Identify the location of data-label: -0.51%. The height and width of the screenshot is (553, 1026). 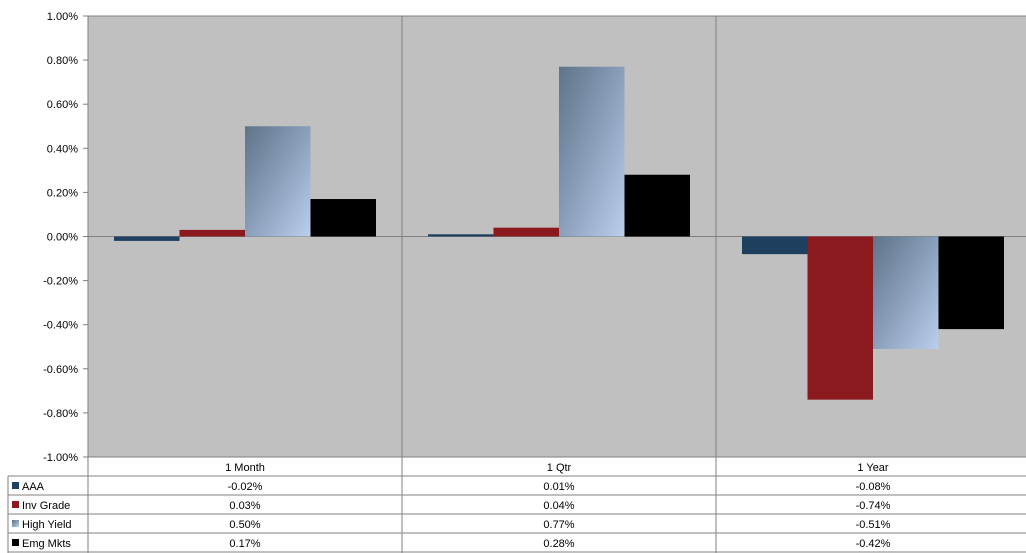
(873, 525).